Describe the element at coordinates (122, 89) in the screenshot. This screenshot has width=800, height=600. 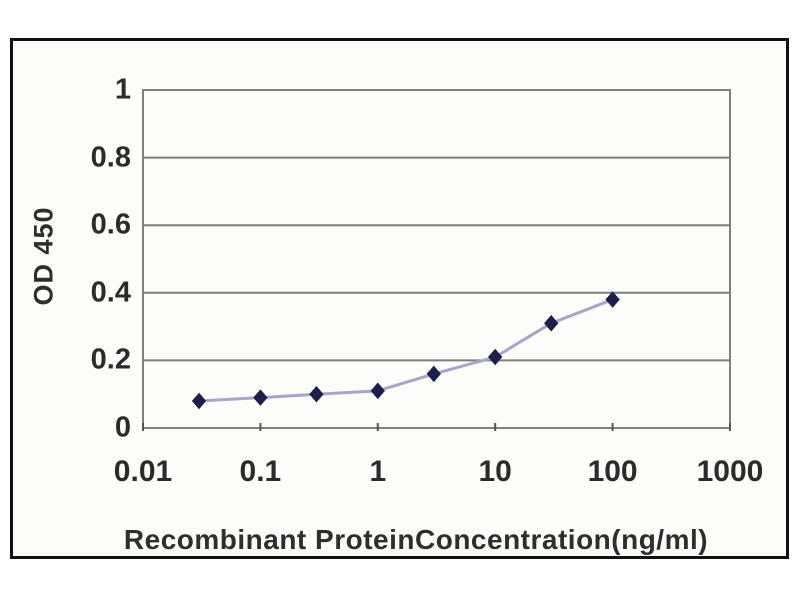
I see `y-tick-label: 1` at that location.